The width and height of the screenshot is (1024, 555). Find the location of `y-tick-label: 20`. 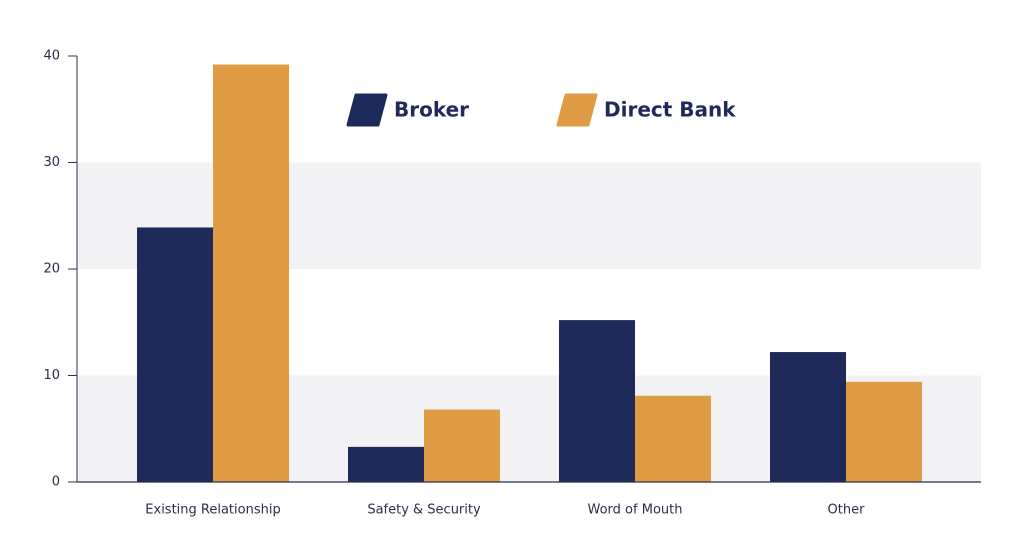

y-tick-label: 20 is located at coordinates (51, 269).